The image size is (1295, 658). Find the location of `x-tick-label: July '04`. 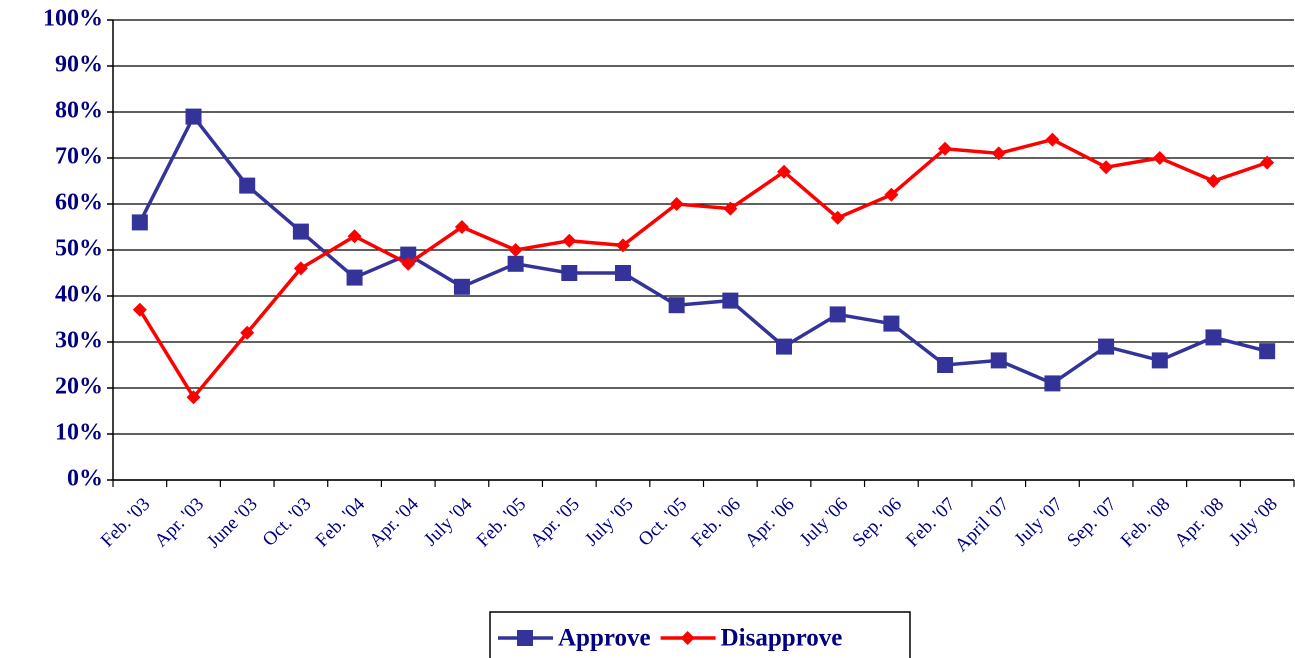

x-tick-label: July '04 is located at coordinates (448, 521).